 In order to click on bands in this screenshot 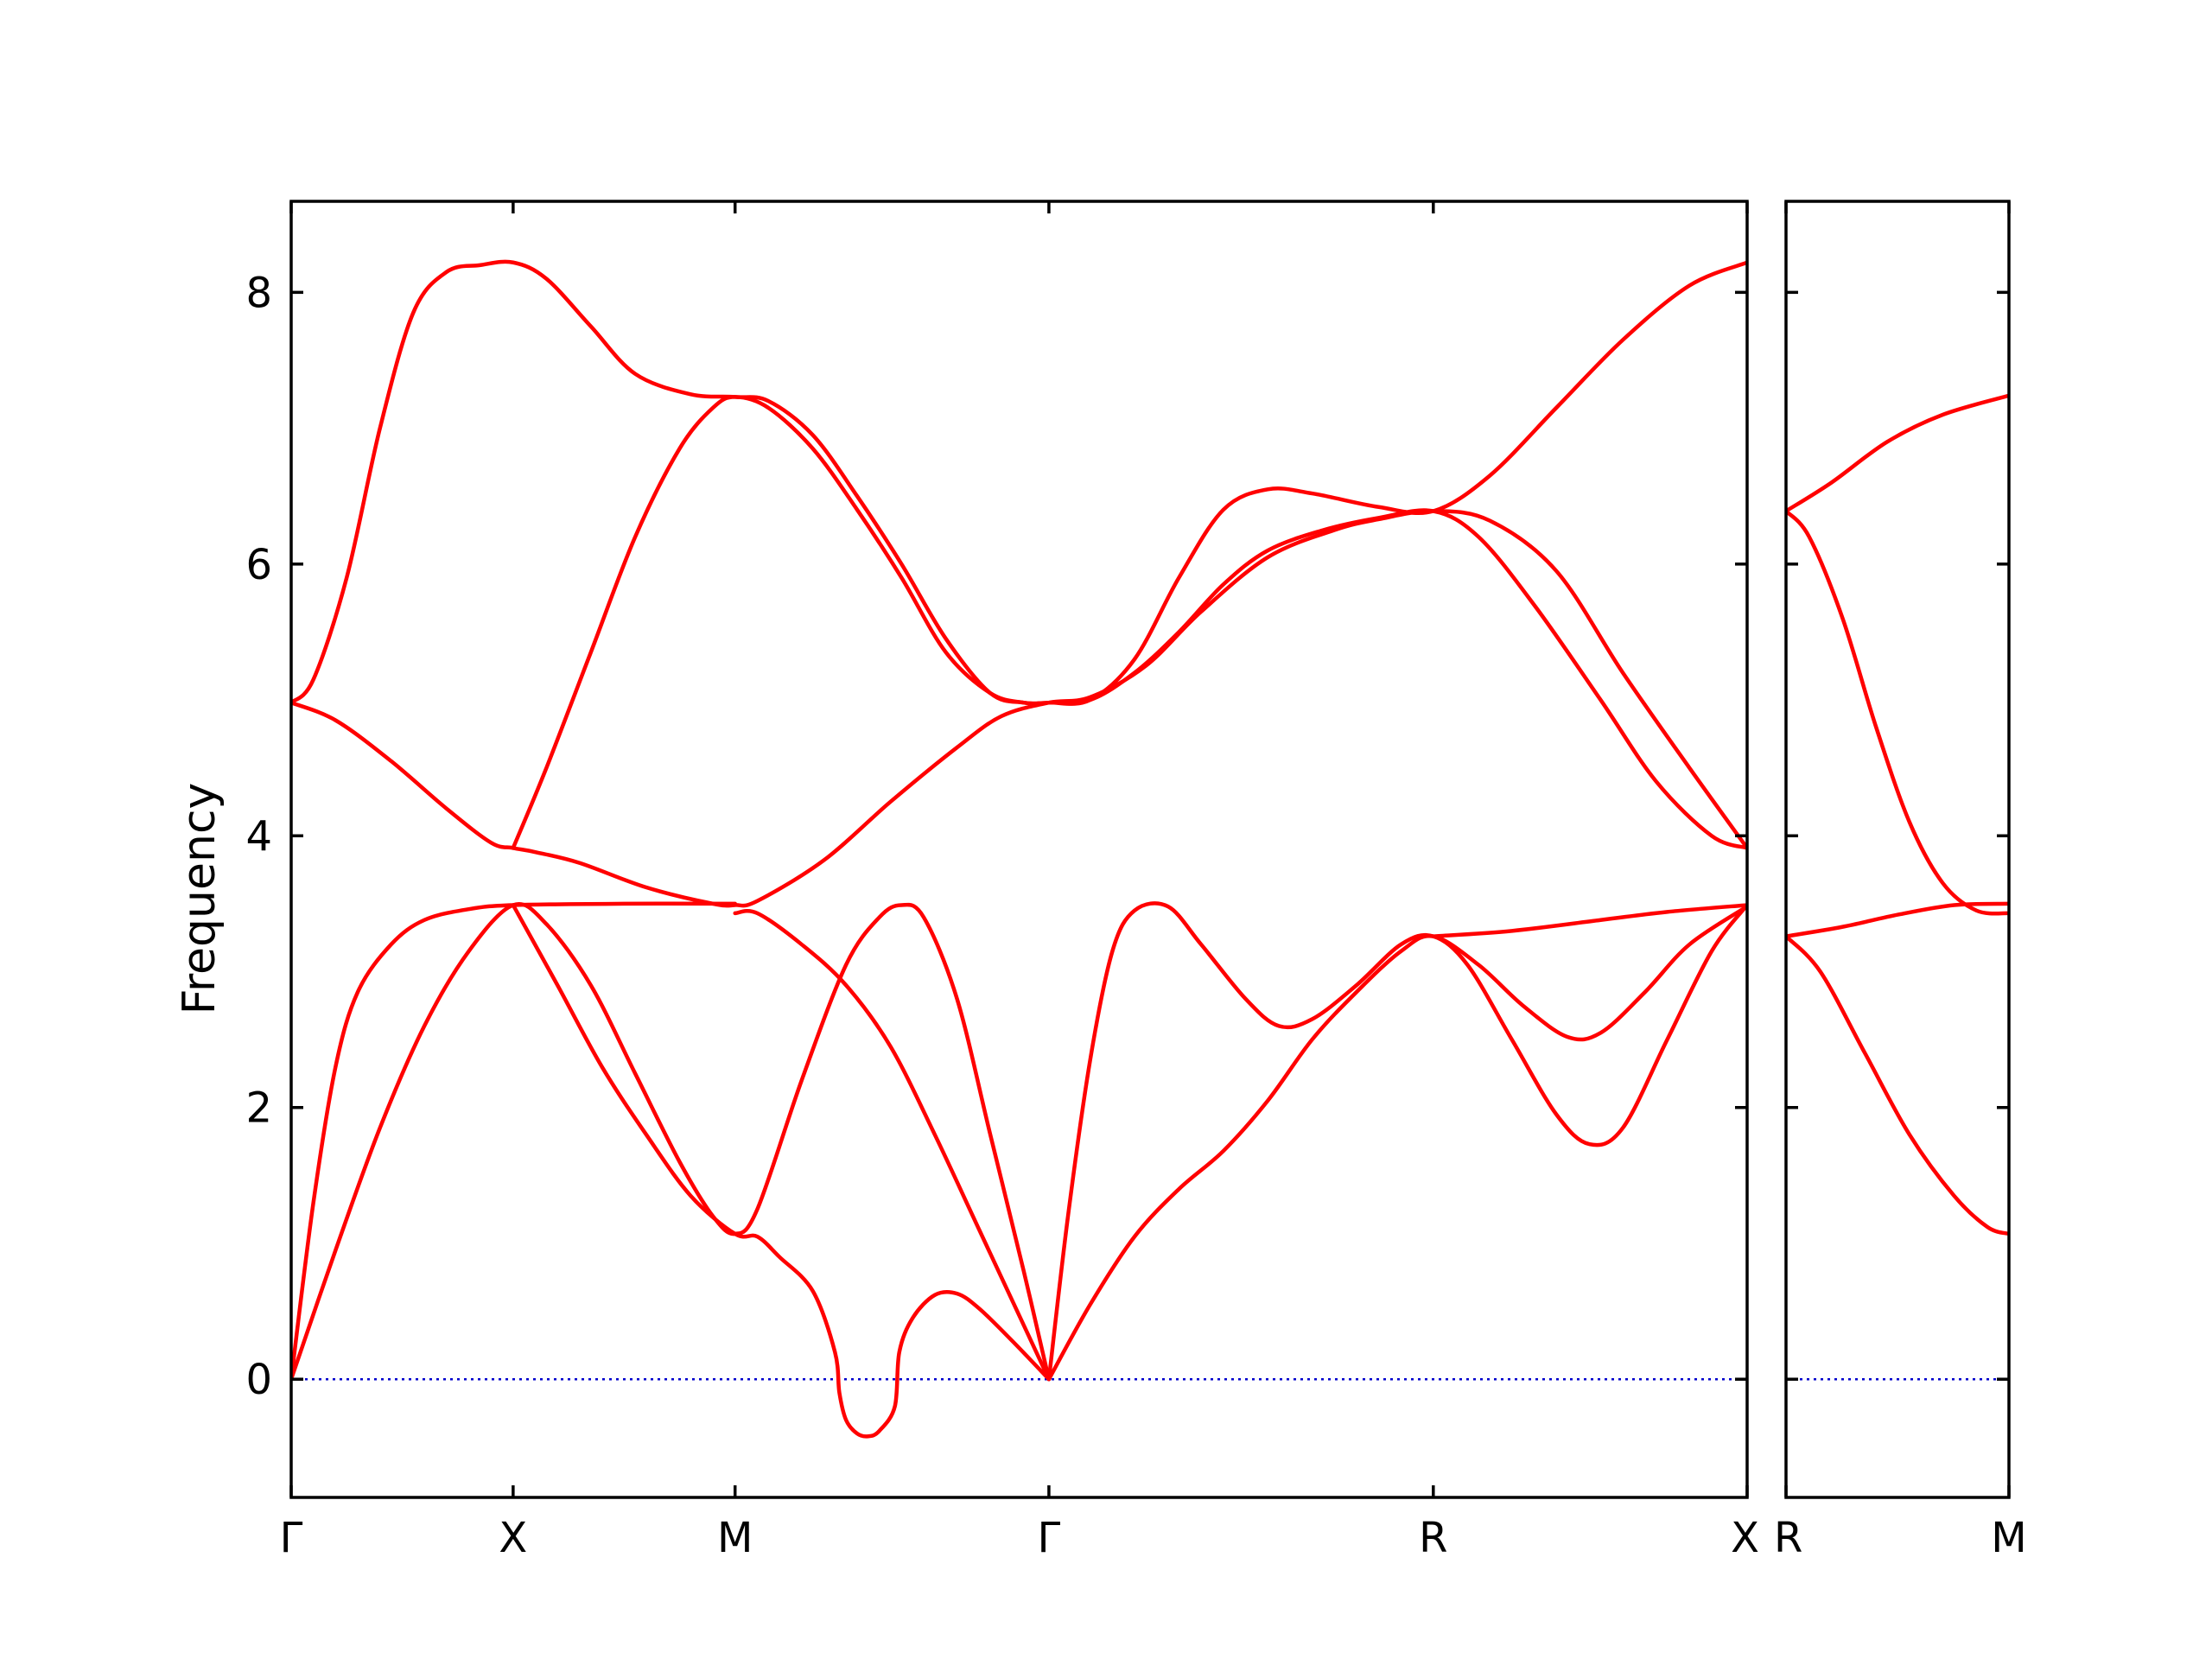, I will do `click(1897, 814)`.